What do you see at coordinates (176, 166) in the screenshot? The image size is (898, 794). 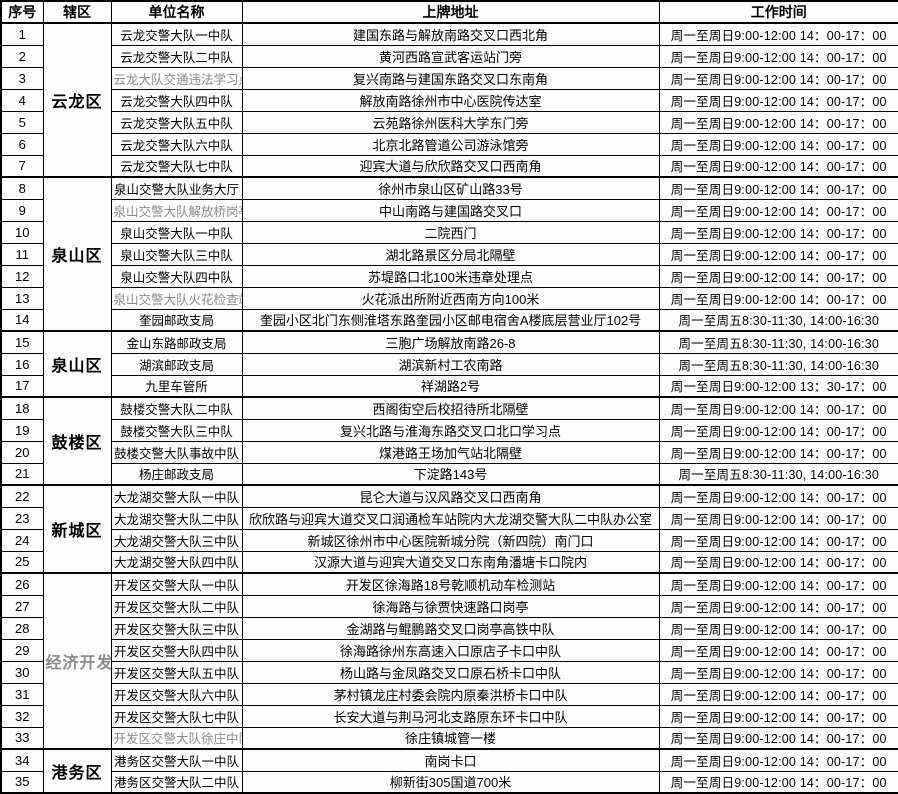 I see `unit-name-cell: 云龙交警大队七中队` at bounding box center [176, 166].